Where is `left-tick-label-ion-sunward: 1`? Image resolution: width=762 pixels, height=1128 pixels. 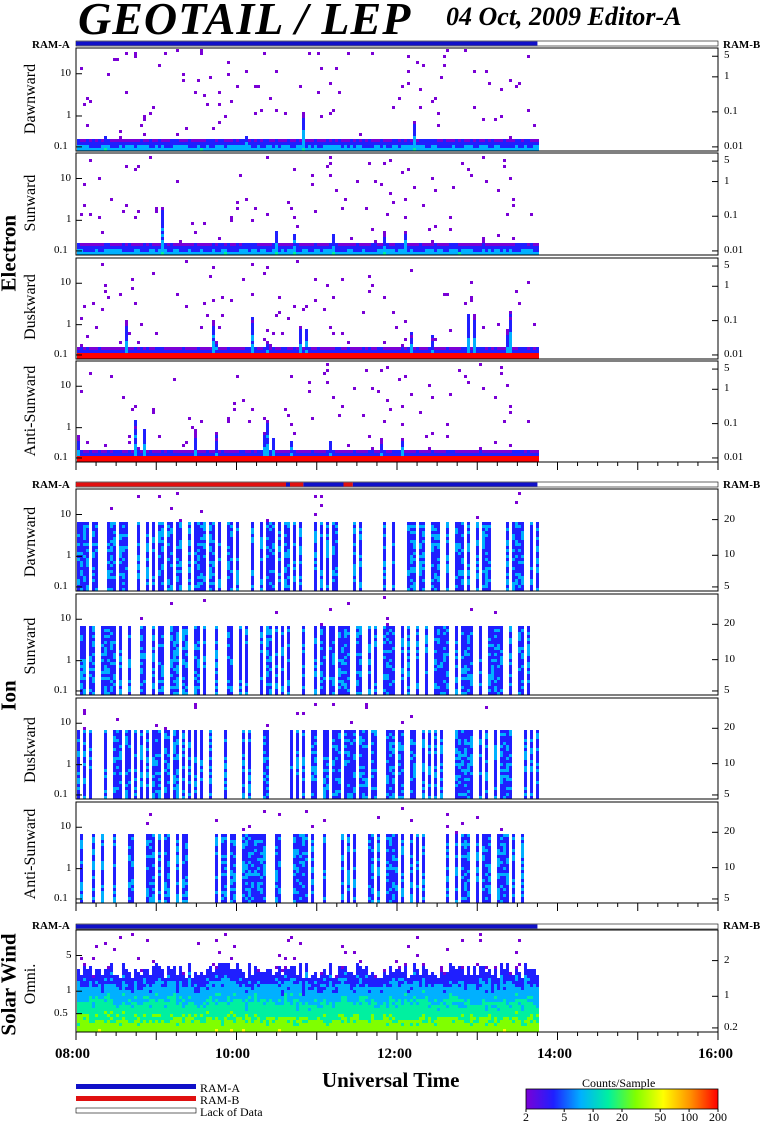
left-tick-label-ion-sunward: 1 is located at coordinates (69, 659).